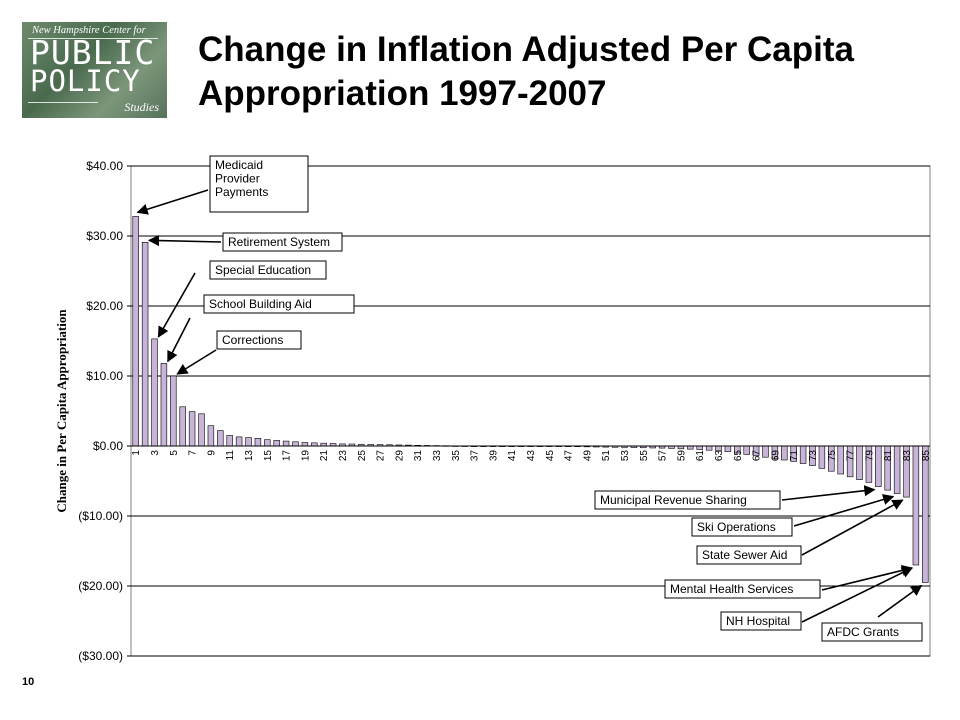 Image resolution: width=960 pixels, height=720 pixels. What do you see at coordinates (104, 306) in the screenshot?
I see `y-tick-label: $20.00` at bounding box center [104, 306].